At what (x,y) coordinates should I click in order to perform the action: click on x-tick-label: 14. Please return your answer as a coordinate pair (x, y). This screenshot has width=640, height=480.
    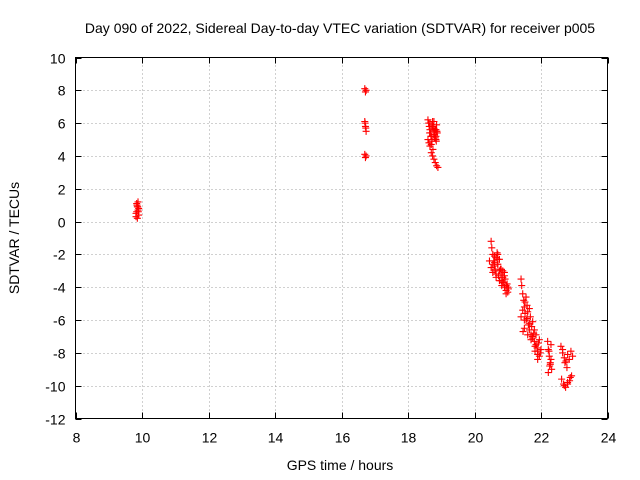
    Looking at the image, I should click on (276, 438).